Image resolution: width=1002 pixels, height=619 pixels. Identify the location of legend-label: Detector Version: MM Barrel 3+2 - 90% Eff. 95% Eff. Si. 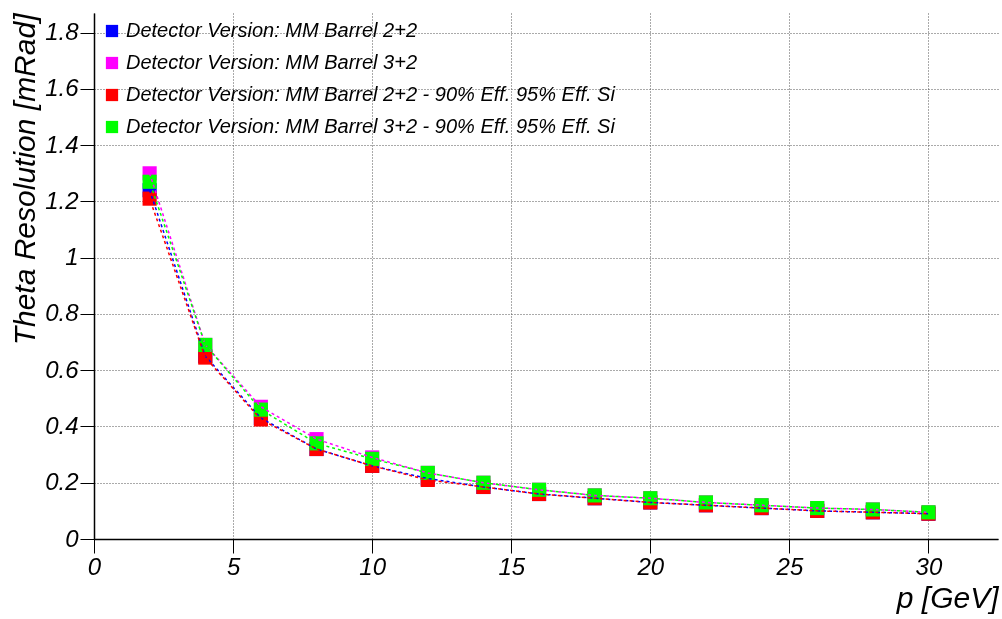
(371, 126).